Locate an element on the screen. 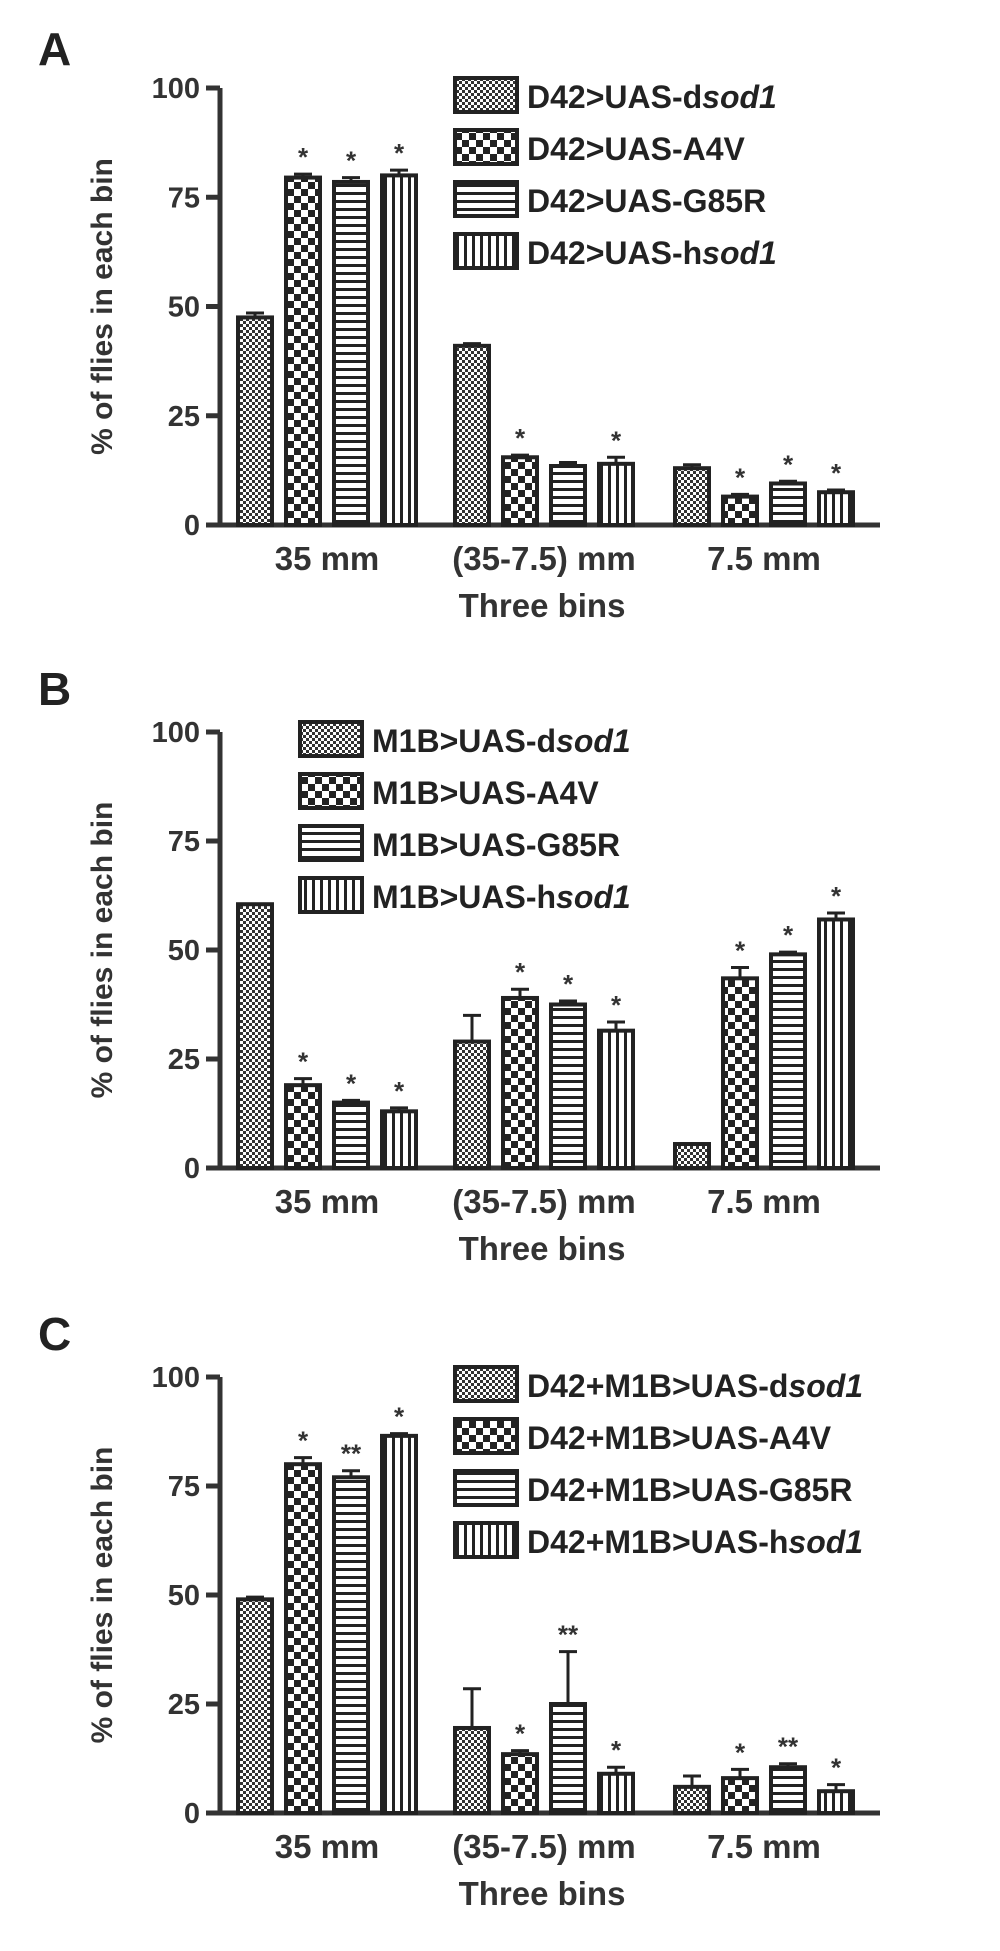 Image resolution: width=1000 pixels, height=1951 pixels. panel-letter: C is located at coordinates (54, 1334).